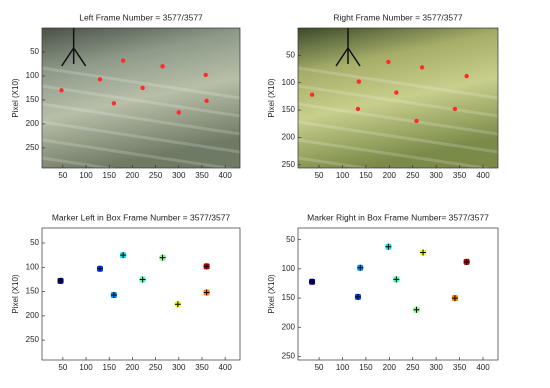 This screenshot has width=550, height=388. I want to click on chart-title: Left Frame Number = 3577/3577, so click(141, 17).